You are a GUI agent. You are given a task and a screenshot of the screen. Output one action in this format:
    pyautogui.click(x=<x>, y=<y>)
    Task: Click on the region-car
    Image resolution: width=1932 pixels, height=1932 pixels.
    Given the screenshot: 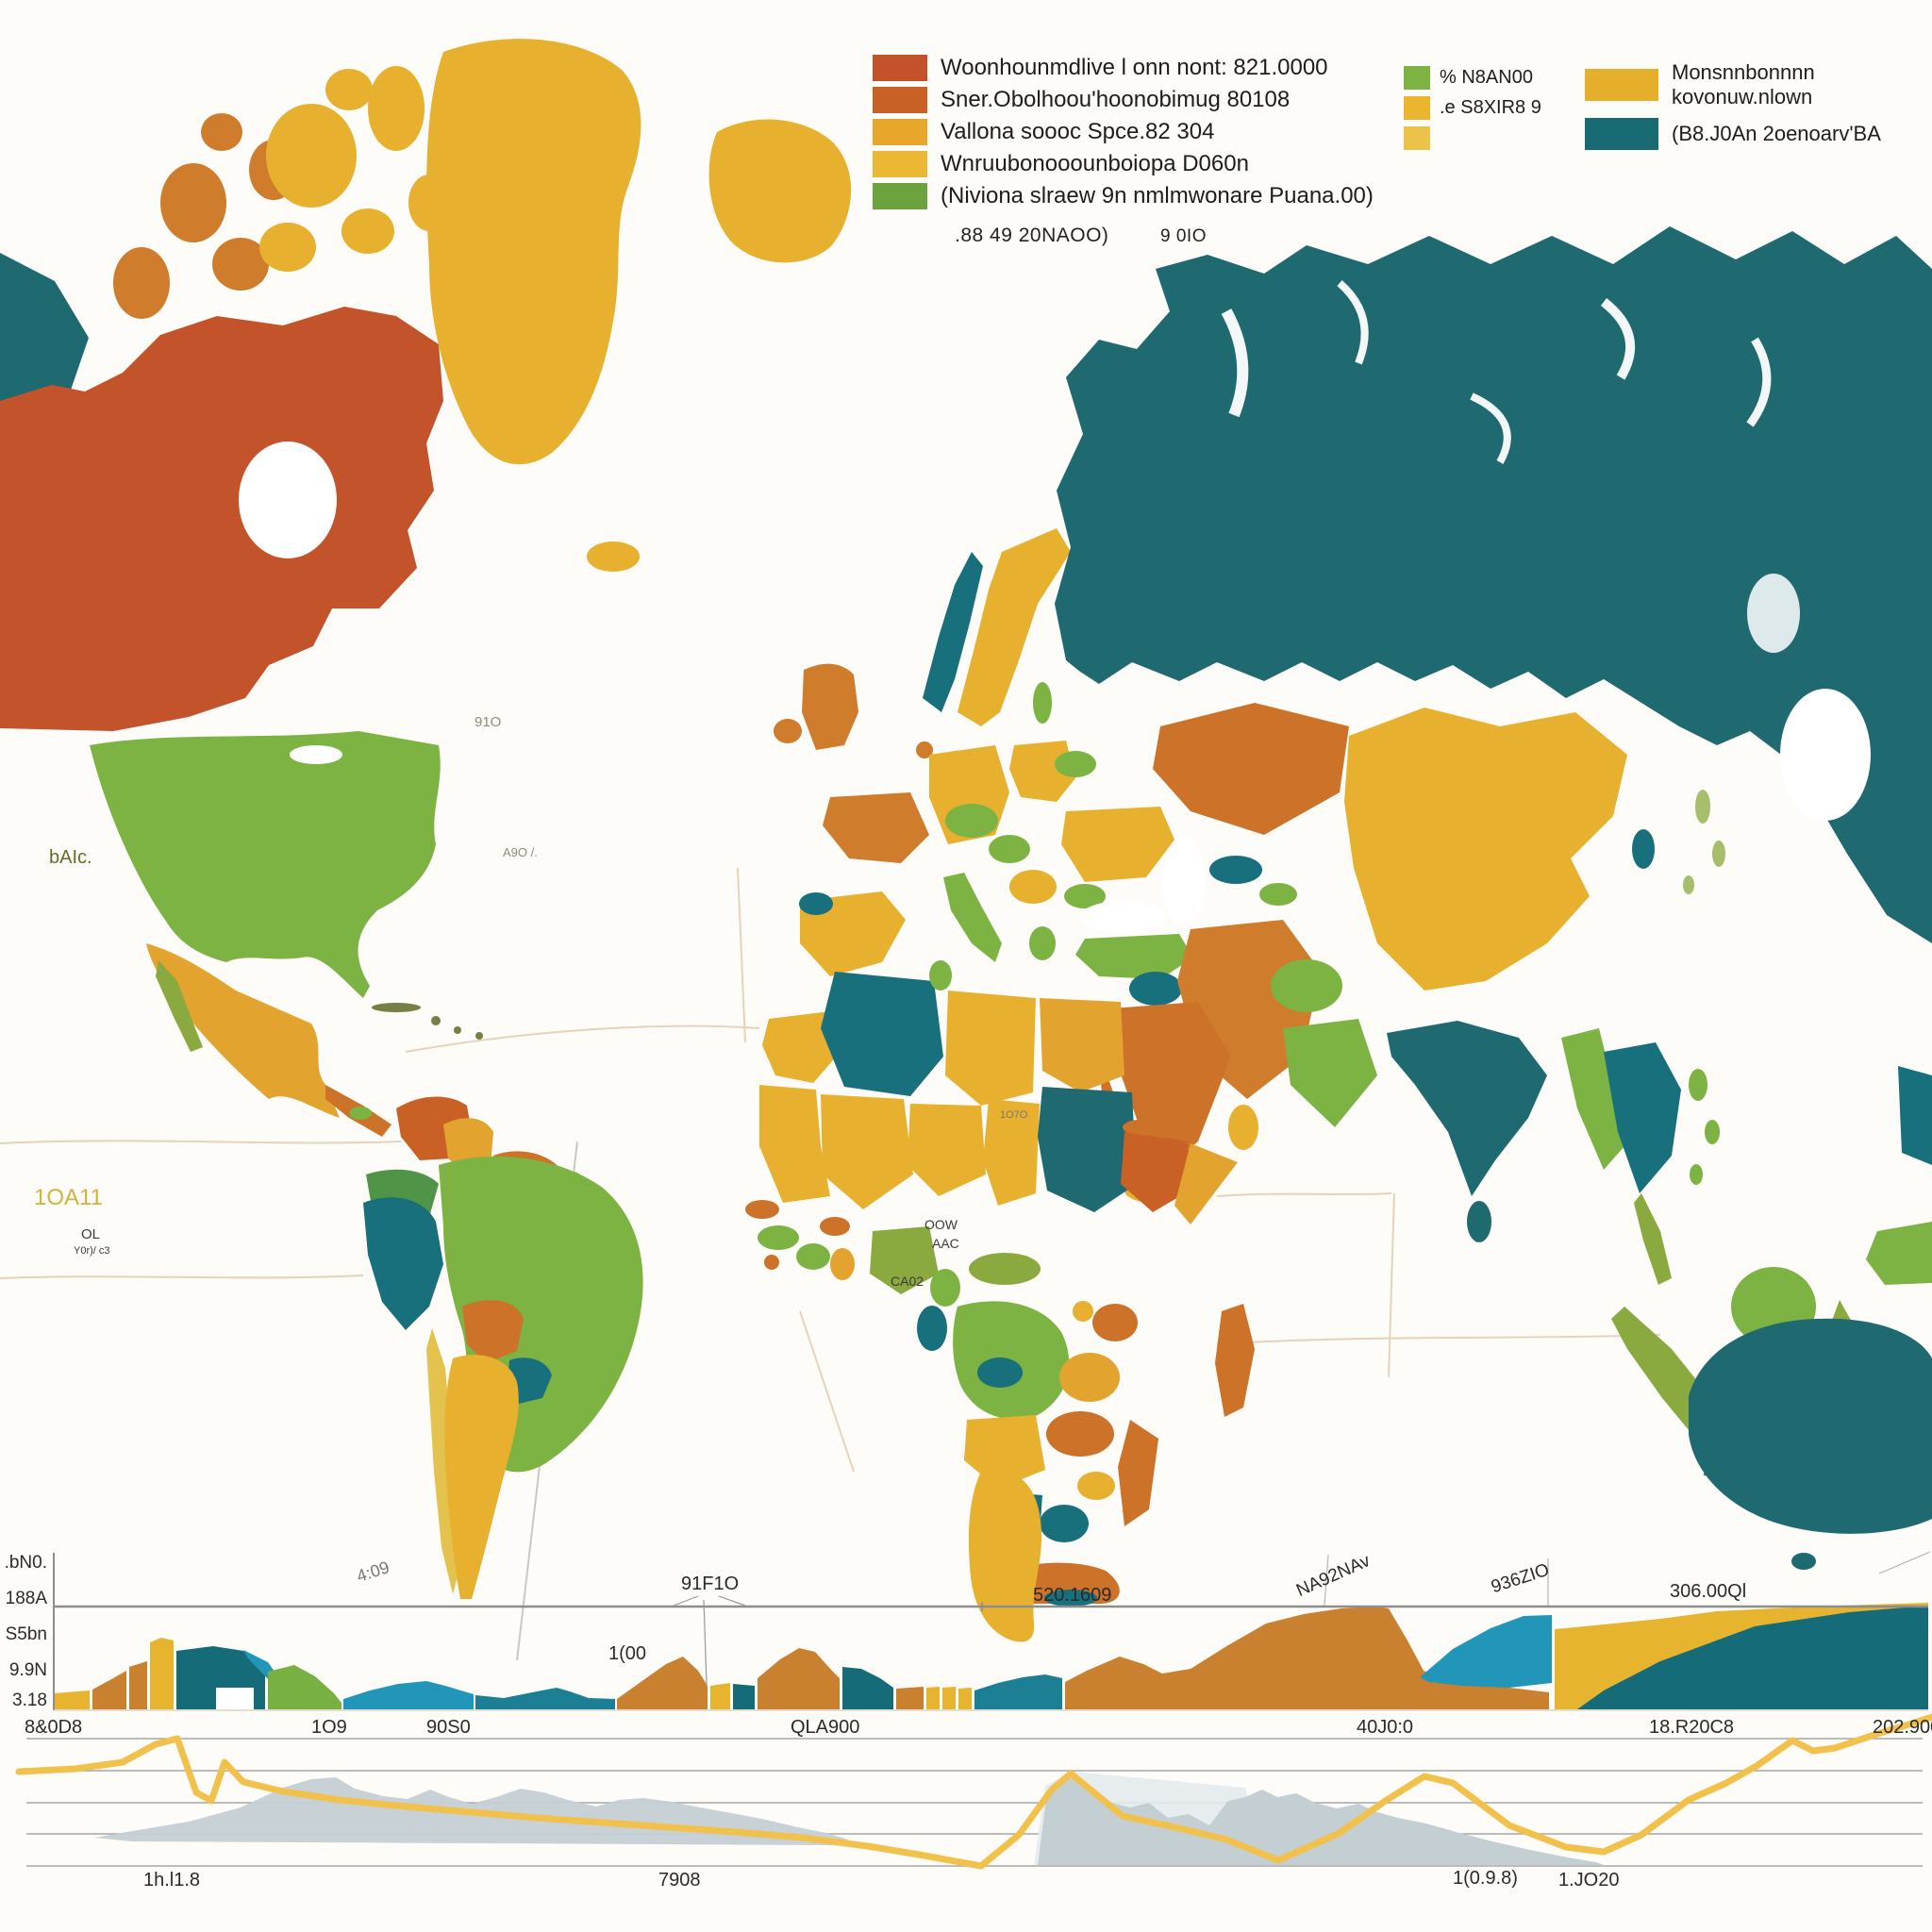 What is the action you would take?
    pyautogui.click(x=1005, y=1269)
    